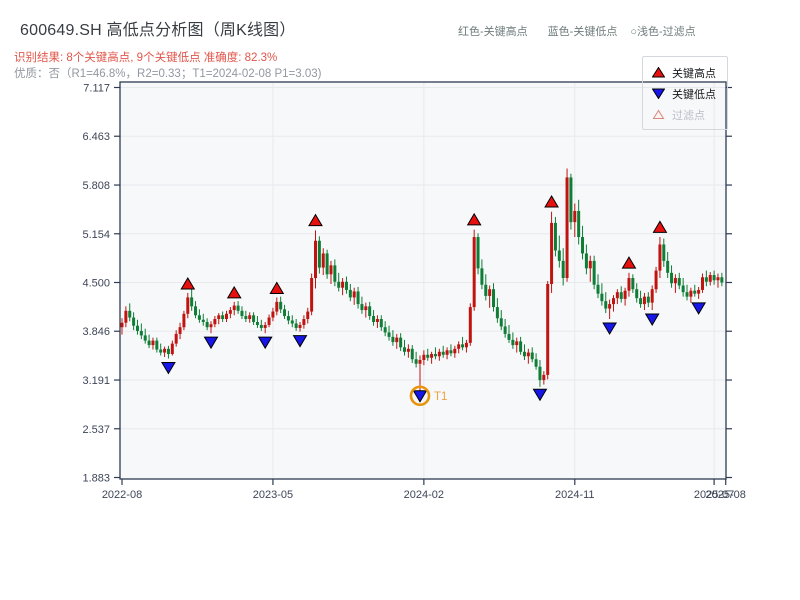 The image size is (800, 600). Describe the element at coordinates (658, 72) in the screenshot. I see `red-up-triangle-icon` at that location.